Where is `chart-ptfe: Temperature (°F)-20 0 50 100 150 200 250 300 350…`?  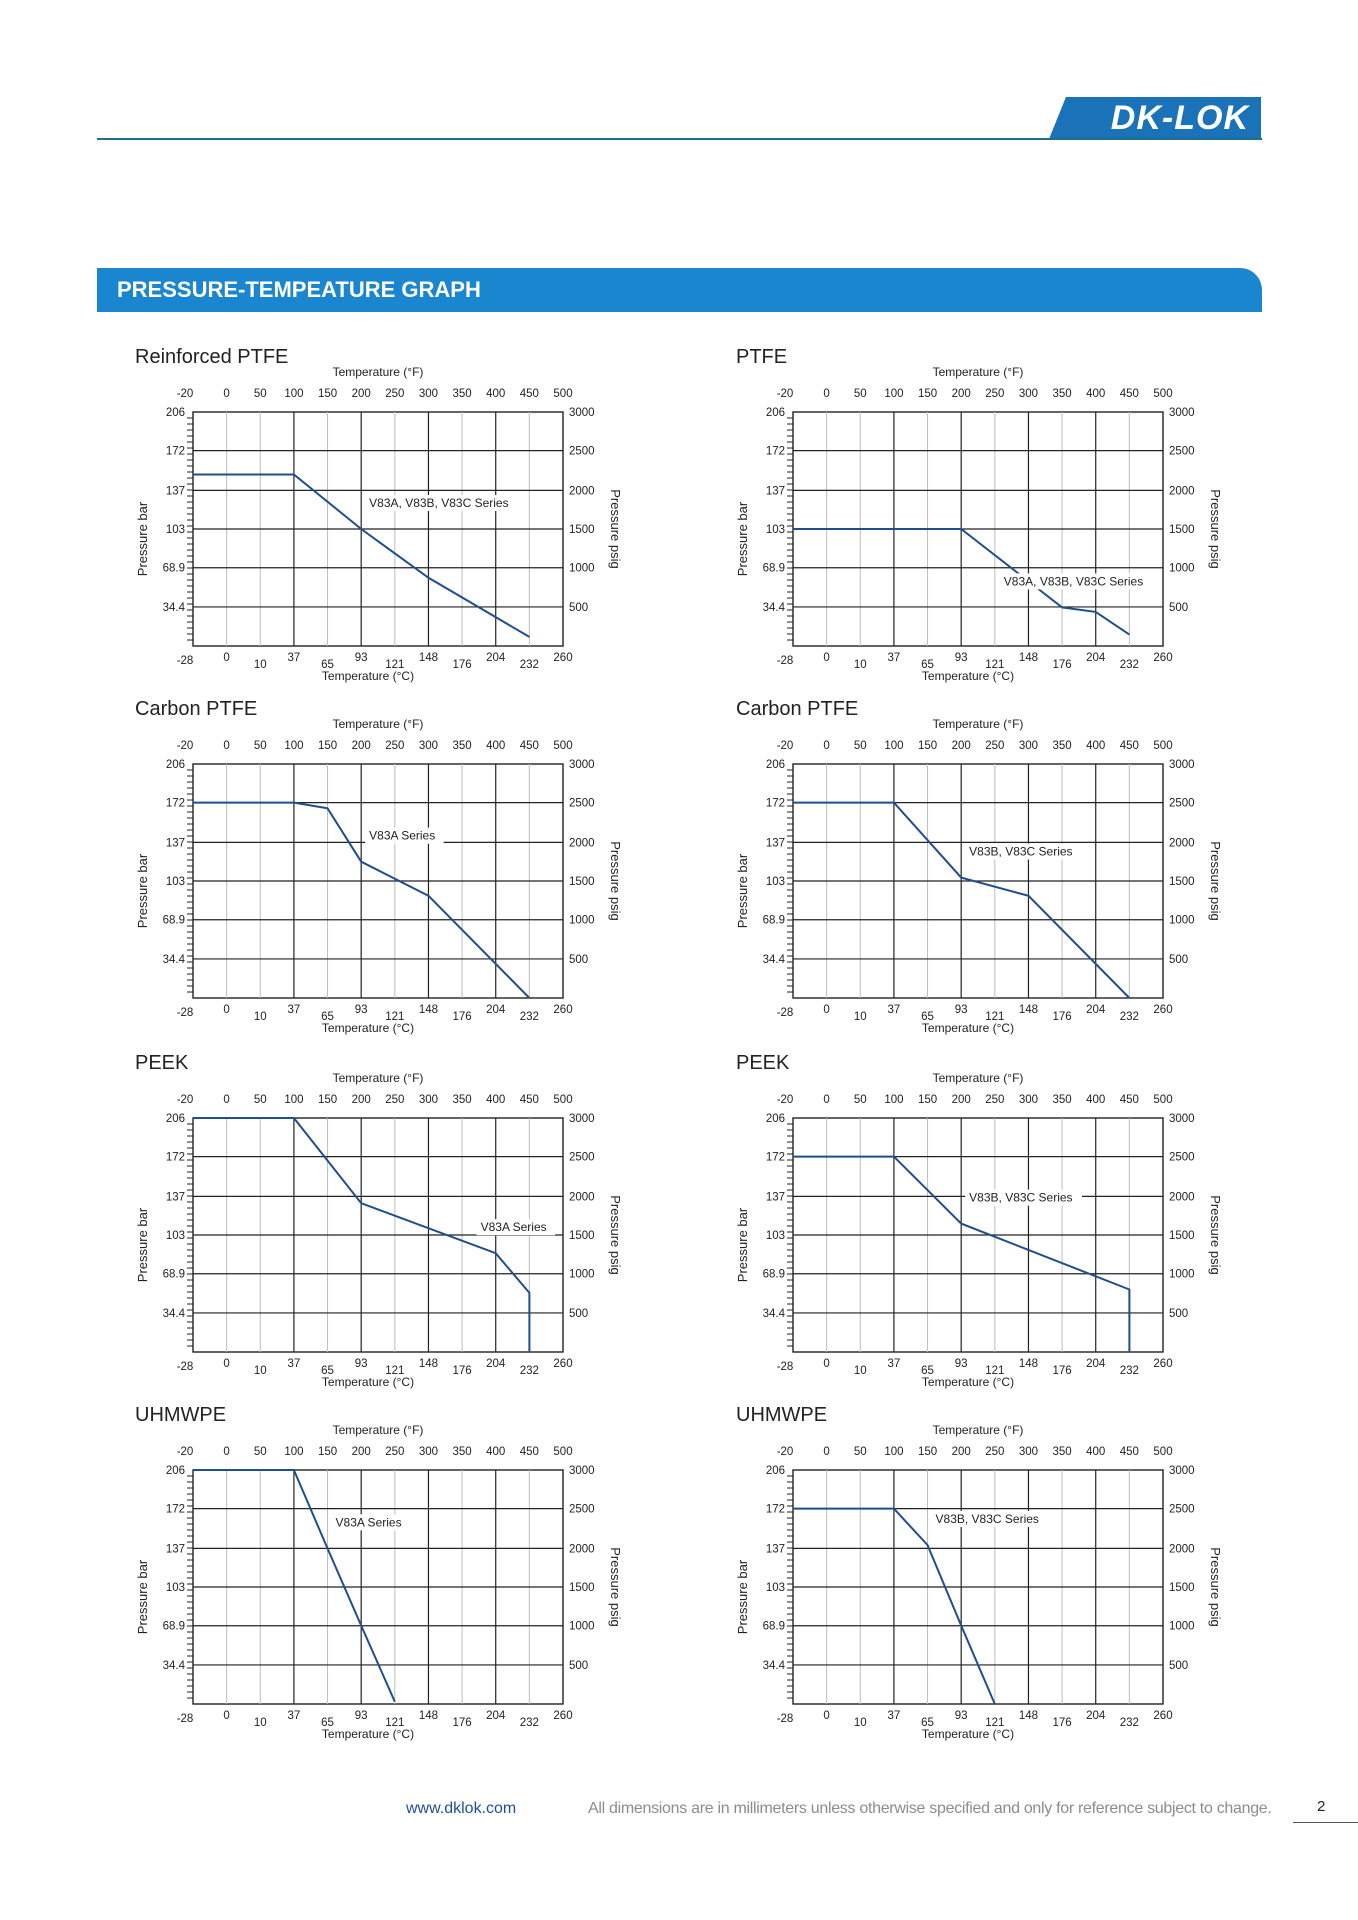
chart-ptfe: Temperature (°F)-20 0 50 100 150 200 250 300 350… is located at coordinates (979, 524).